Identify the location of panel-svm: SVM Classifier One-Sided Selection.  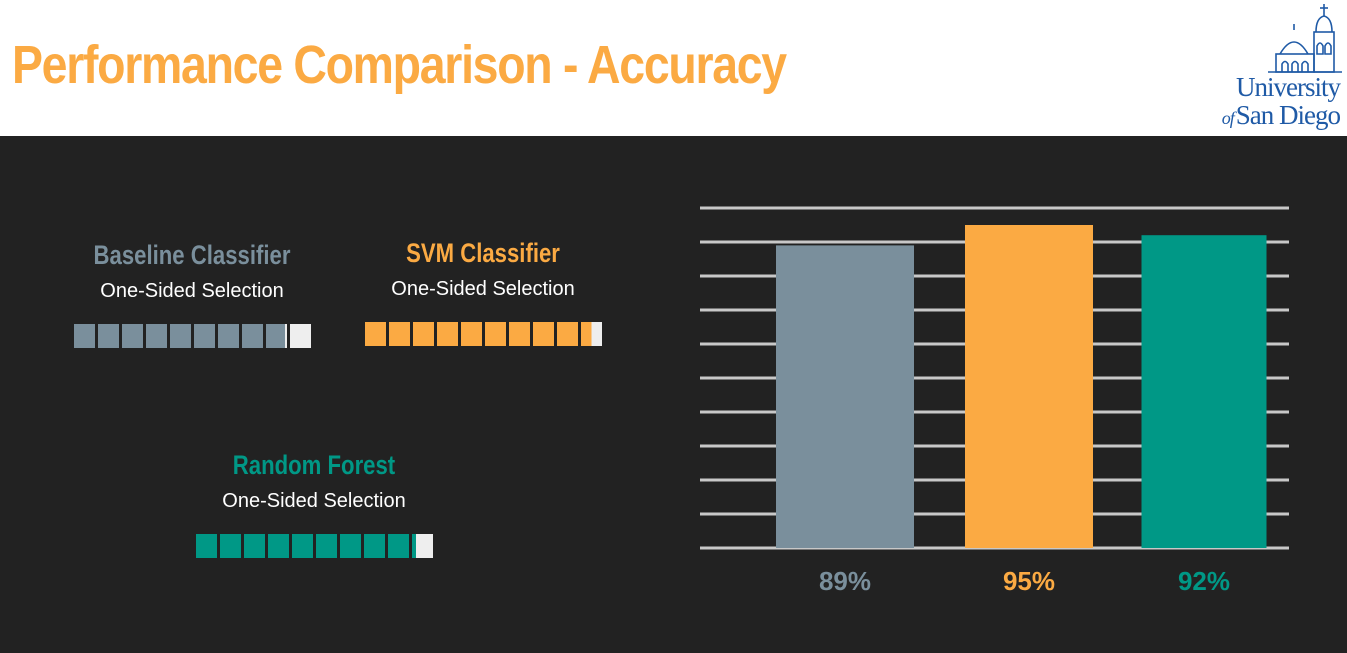
(483, 291).